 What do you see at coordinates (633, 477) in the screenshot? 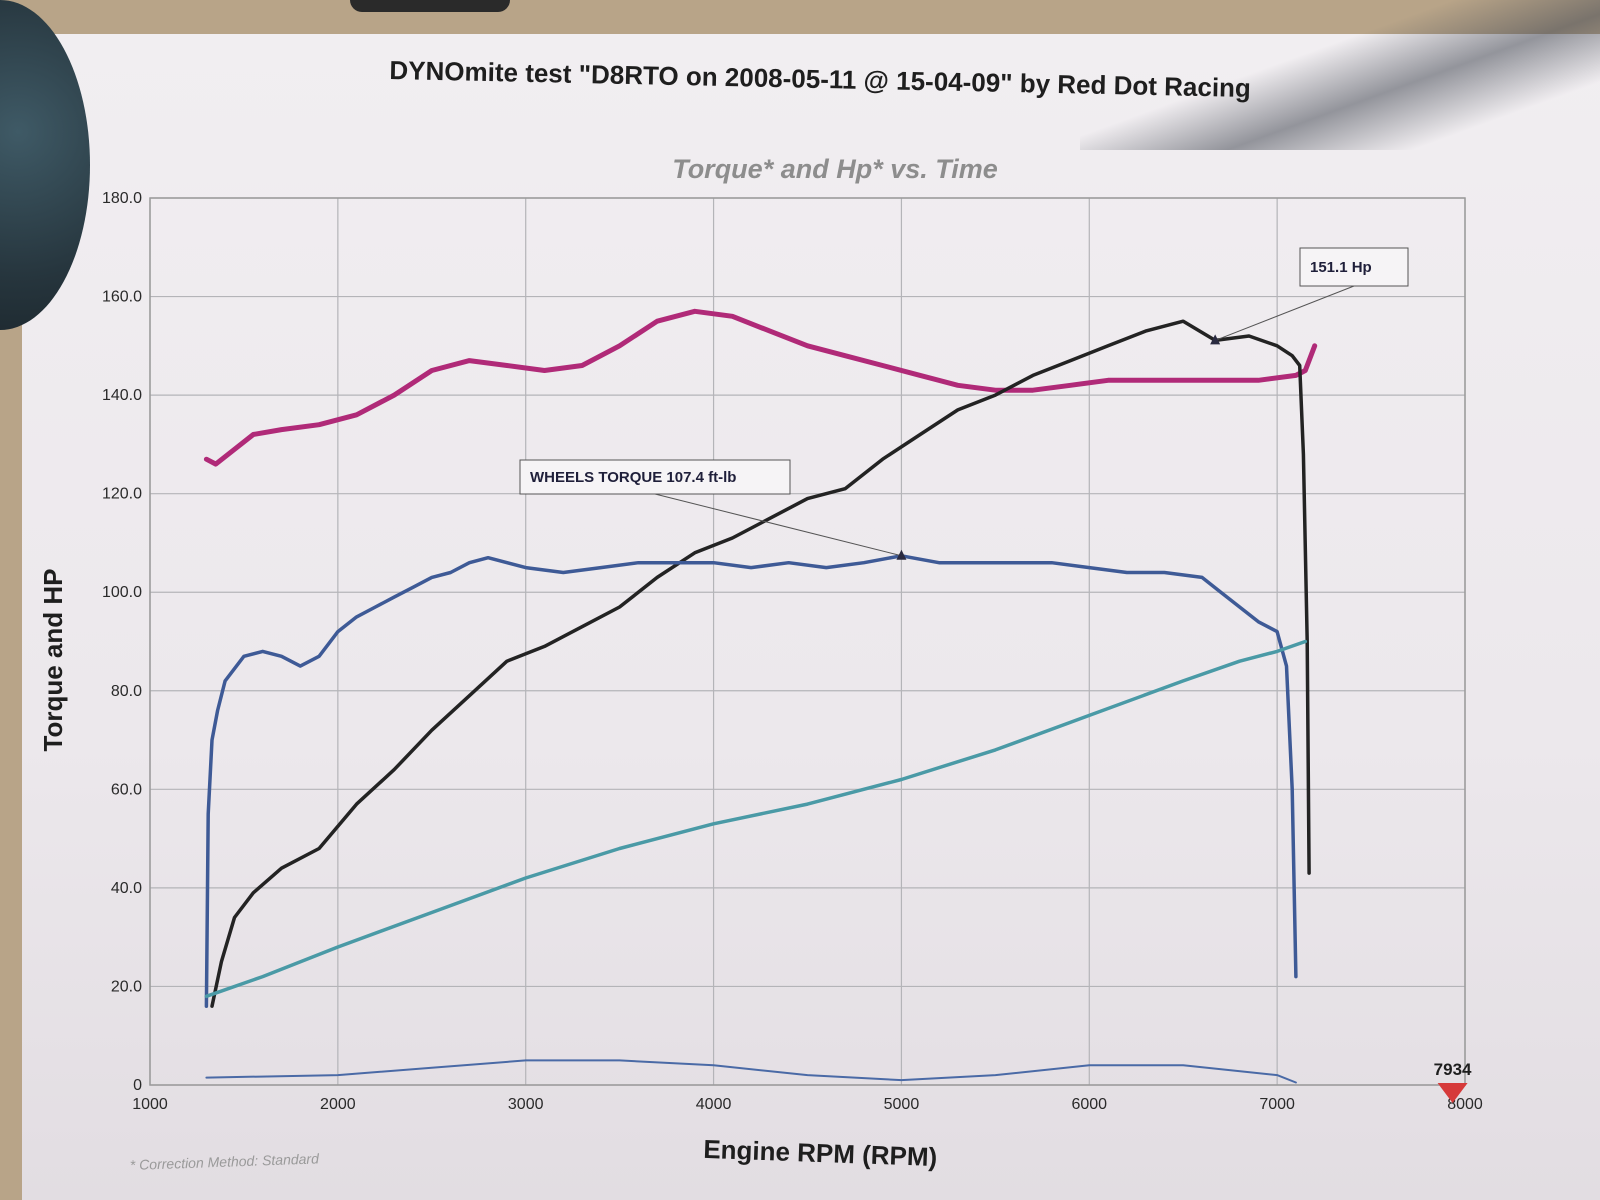
I see `torque-annotation-text: WHEELS TORQUE 107.4 ft-lb` at bounding box center [633, 477].